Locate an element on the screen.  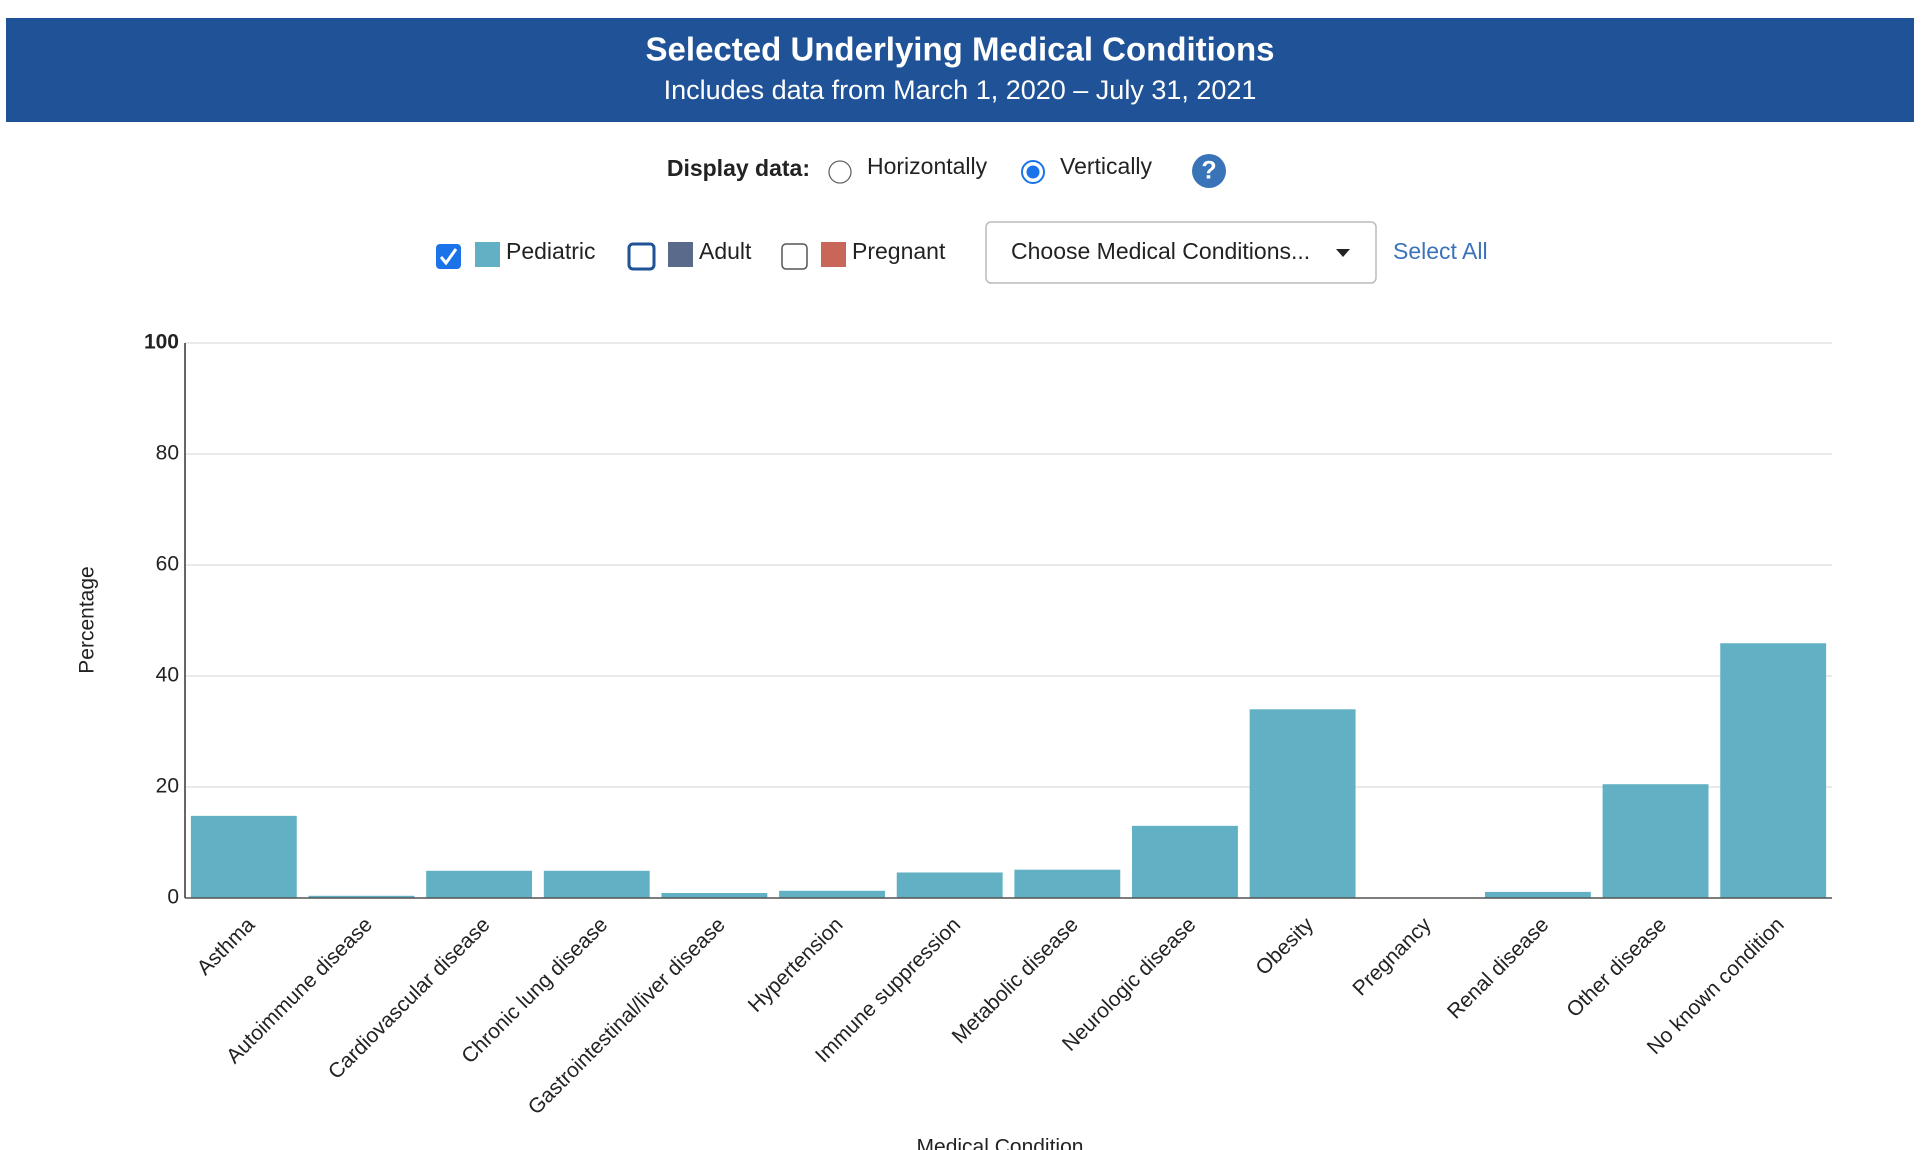
y-tick-label: 100 is located at coordinates (161, 342).